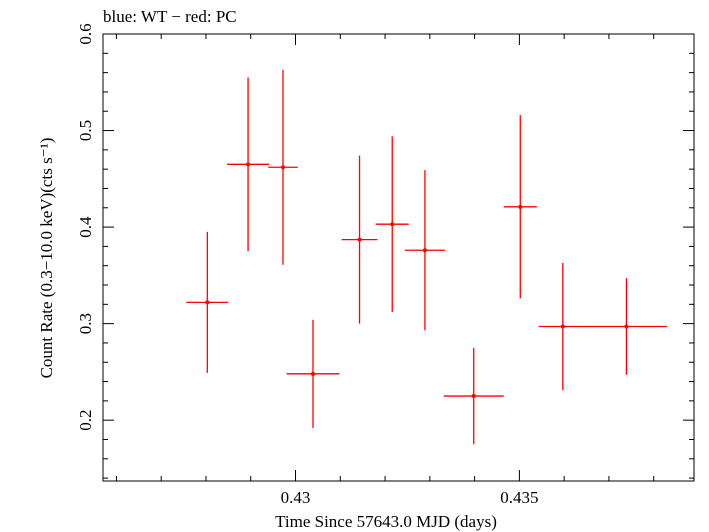 The width and height of the screenshot is (709, 532). I want to click on chart-title: blue: WT − red: PC, so click(170, 16).